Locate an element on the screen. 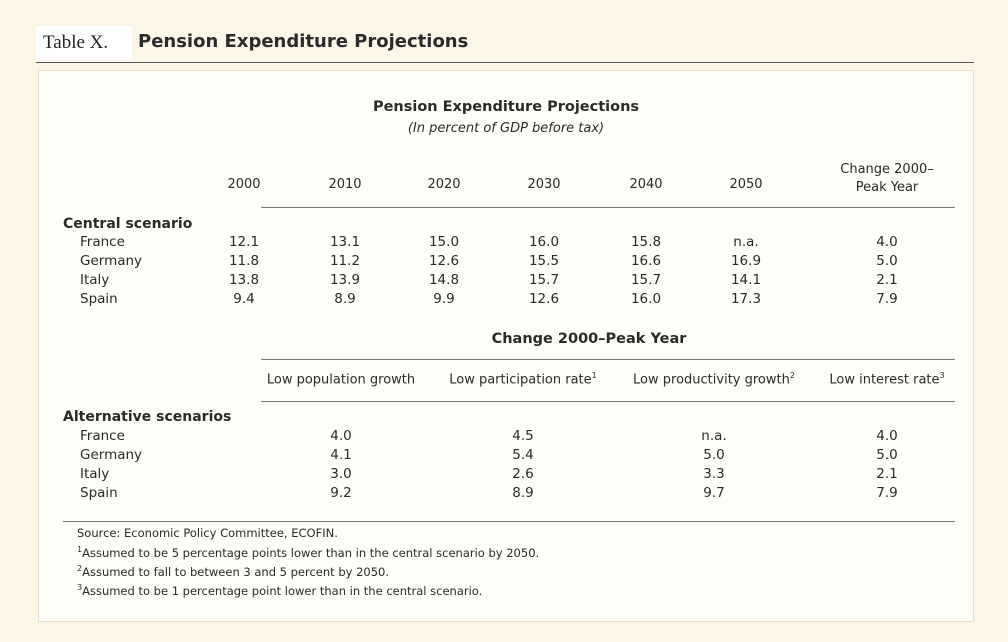 This screenshot has width=1008, height=642. table-cell: 15.0 is located at coordinates (444, 242).